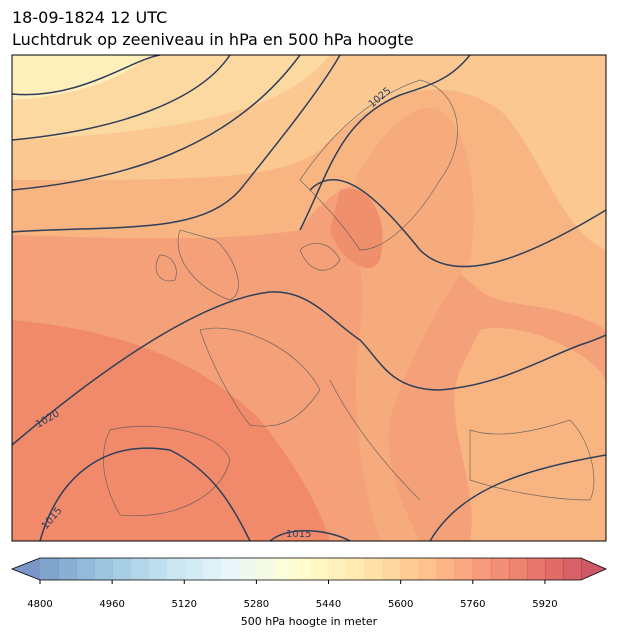 This screenshot has height=639, width=618. I want to click on colorbar-tick-label: 5280, so click(256, 604).